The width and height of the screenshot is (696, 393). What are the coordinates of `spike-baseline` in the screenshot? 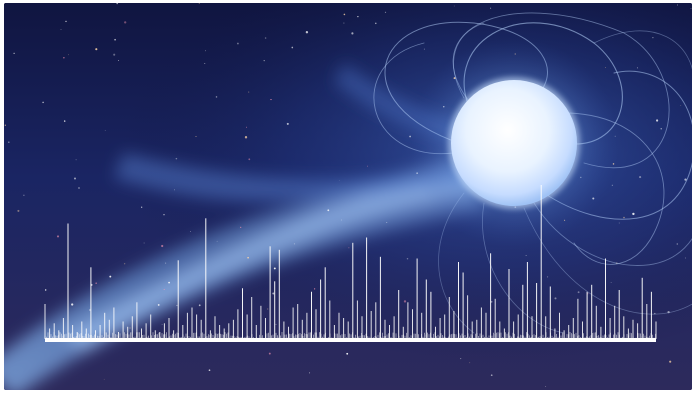 It's located at (350, 340).